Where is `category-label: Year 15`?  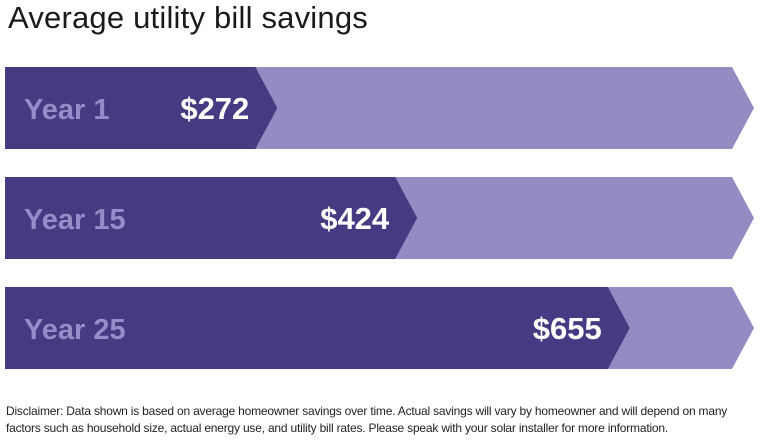
category-label: Year 15 is located at coordinates (75, 220).